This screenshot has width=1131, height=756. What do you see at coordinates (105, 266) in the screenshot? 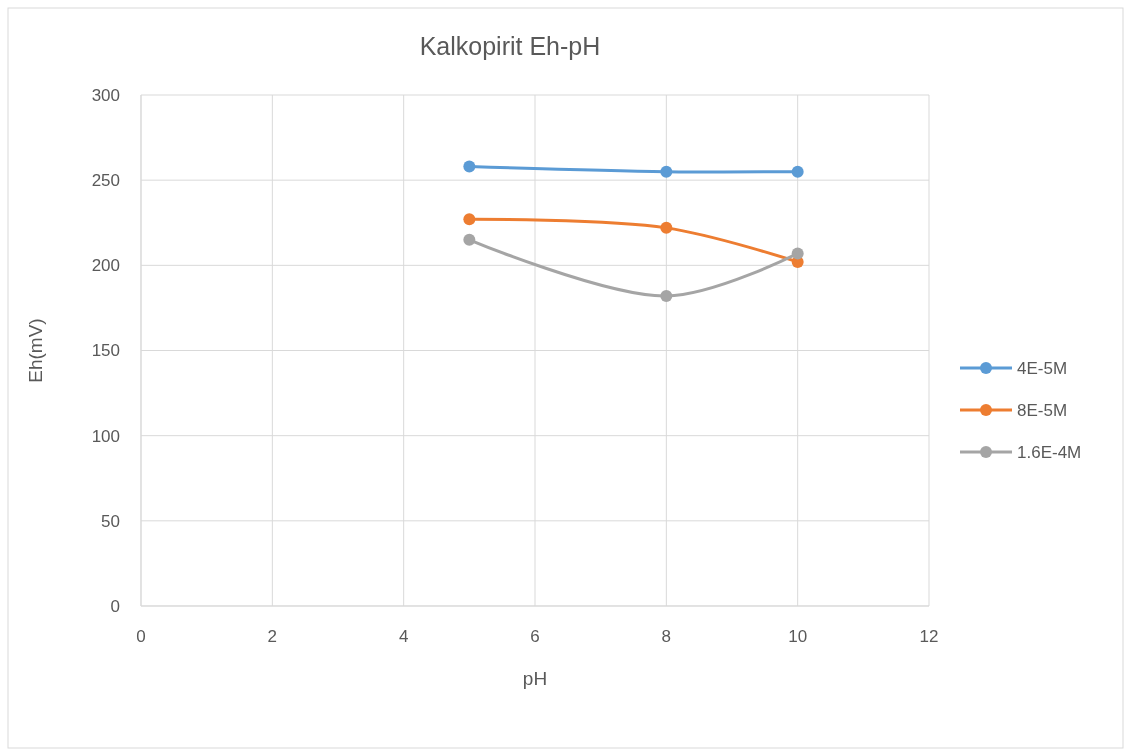
I see `y-tick-label: 200` at bounding box center [105, 266].